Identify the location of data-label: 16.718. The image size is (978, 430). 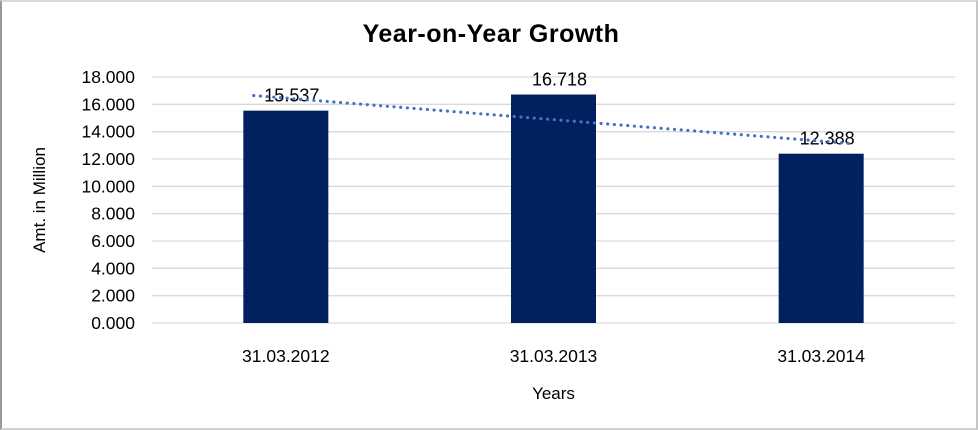
(559, 80).